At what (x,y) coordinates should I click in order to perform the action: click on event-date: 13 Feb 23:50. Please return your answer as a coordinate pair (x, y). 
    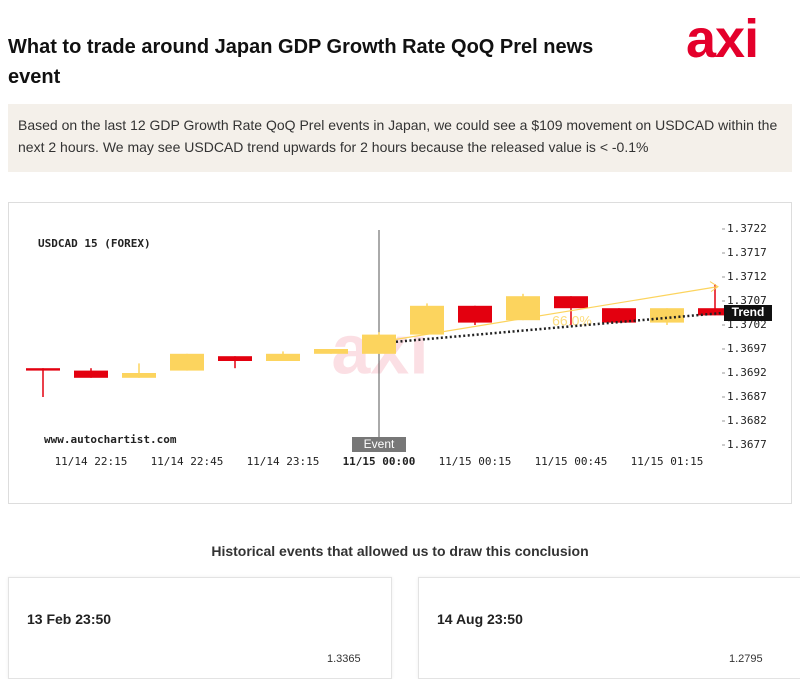
    Looking at the image, I should click on (69, 619).